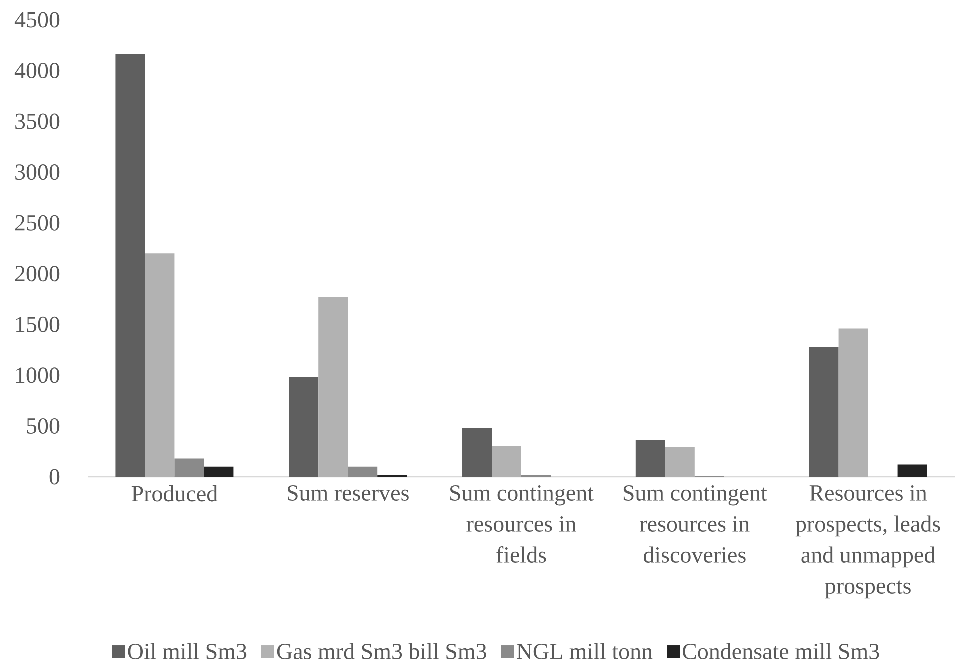  I want to click on legend-label: Oil mill Sm3, so click(187, 651).